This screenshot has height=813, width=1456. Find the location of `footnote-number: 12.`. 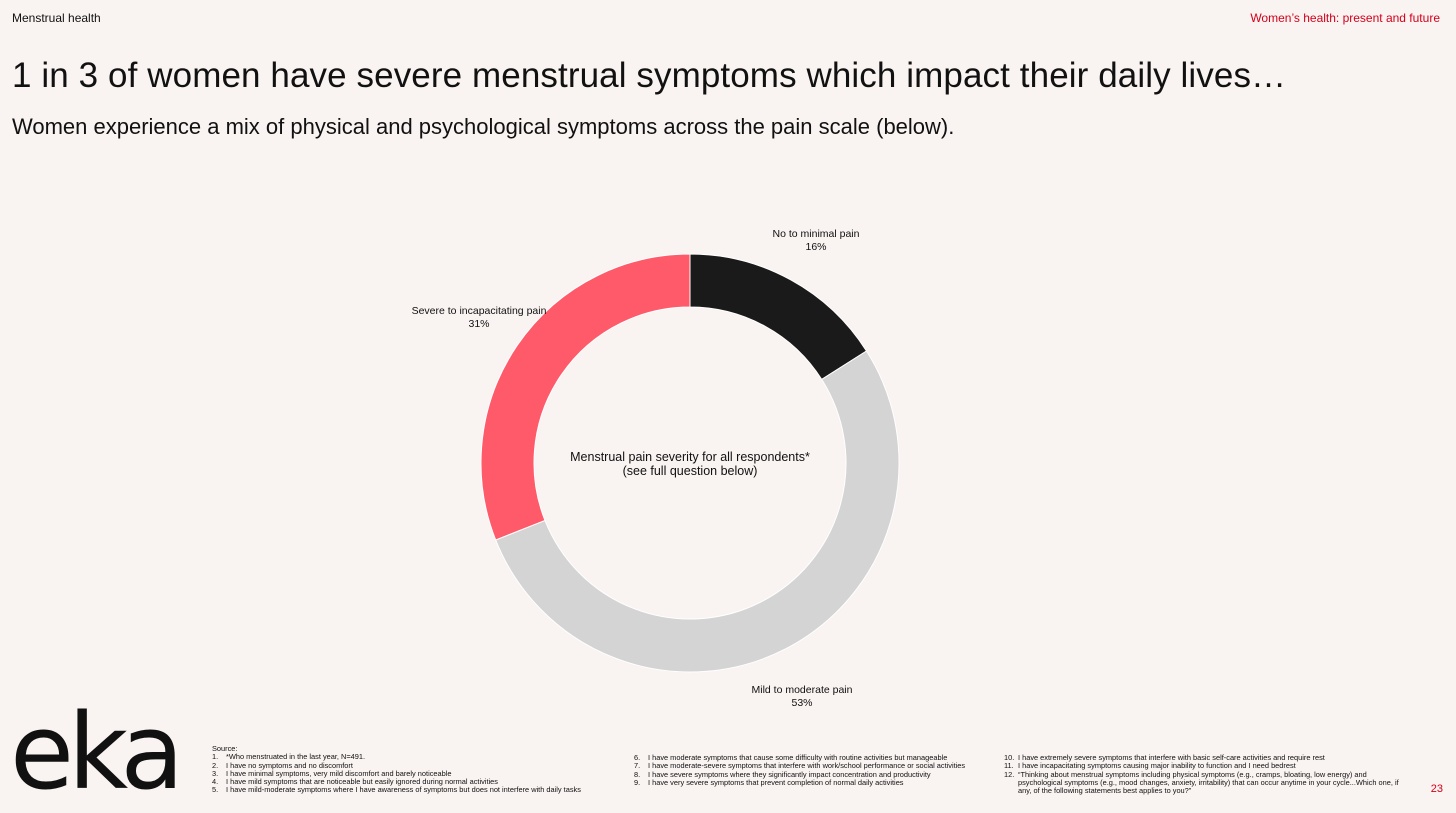

footnote-number: 12. is located at coordinates (1009, 774).